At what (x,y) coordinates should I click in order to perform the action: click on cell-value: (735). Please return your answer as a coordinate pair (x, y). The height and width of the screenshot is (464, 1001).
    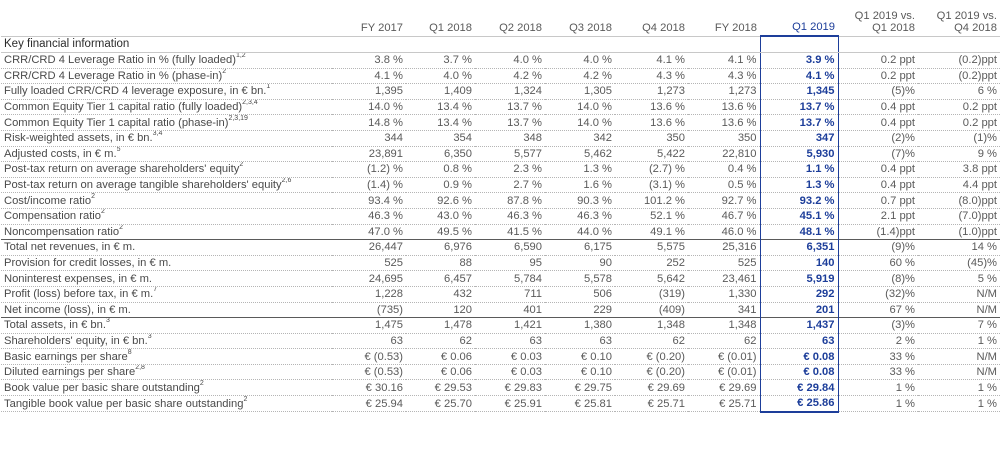
    Looking at the image, I should click on (369, 310).